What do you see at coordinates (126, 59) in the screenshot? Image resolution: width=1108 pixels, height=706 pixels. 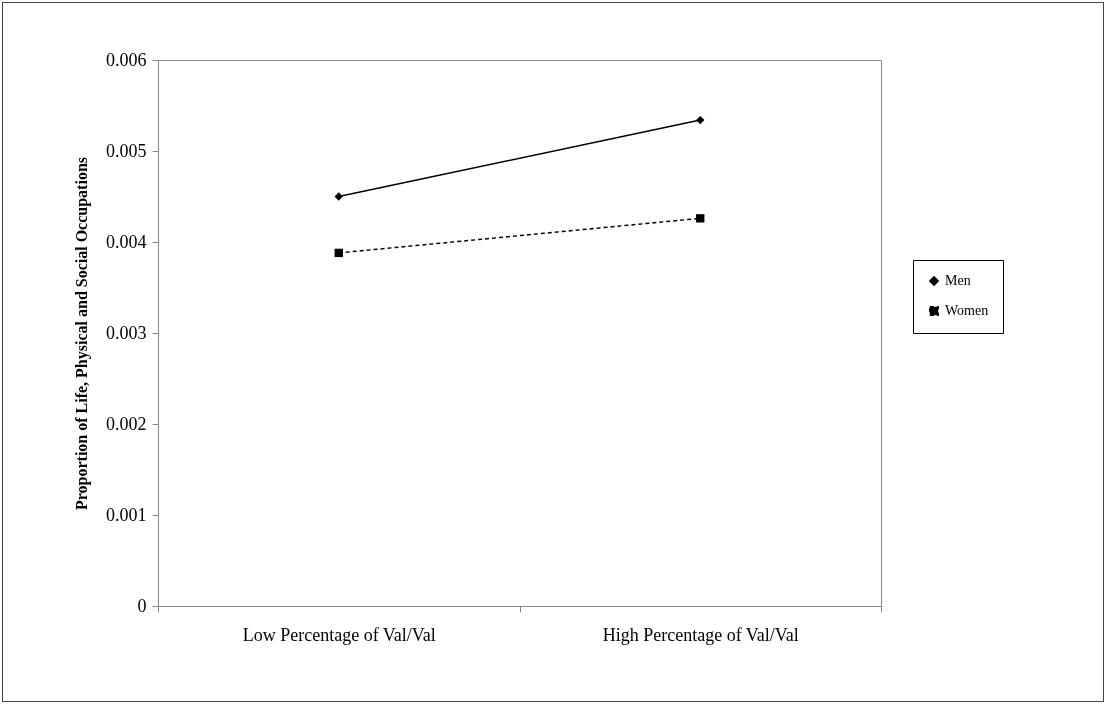 I see `y-tick-label: 0.006` at bounding box center [126, 59].